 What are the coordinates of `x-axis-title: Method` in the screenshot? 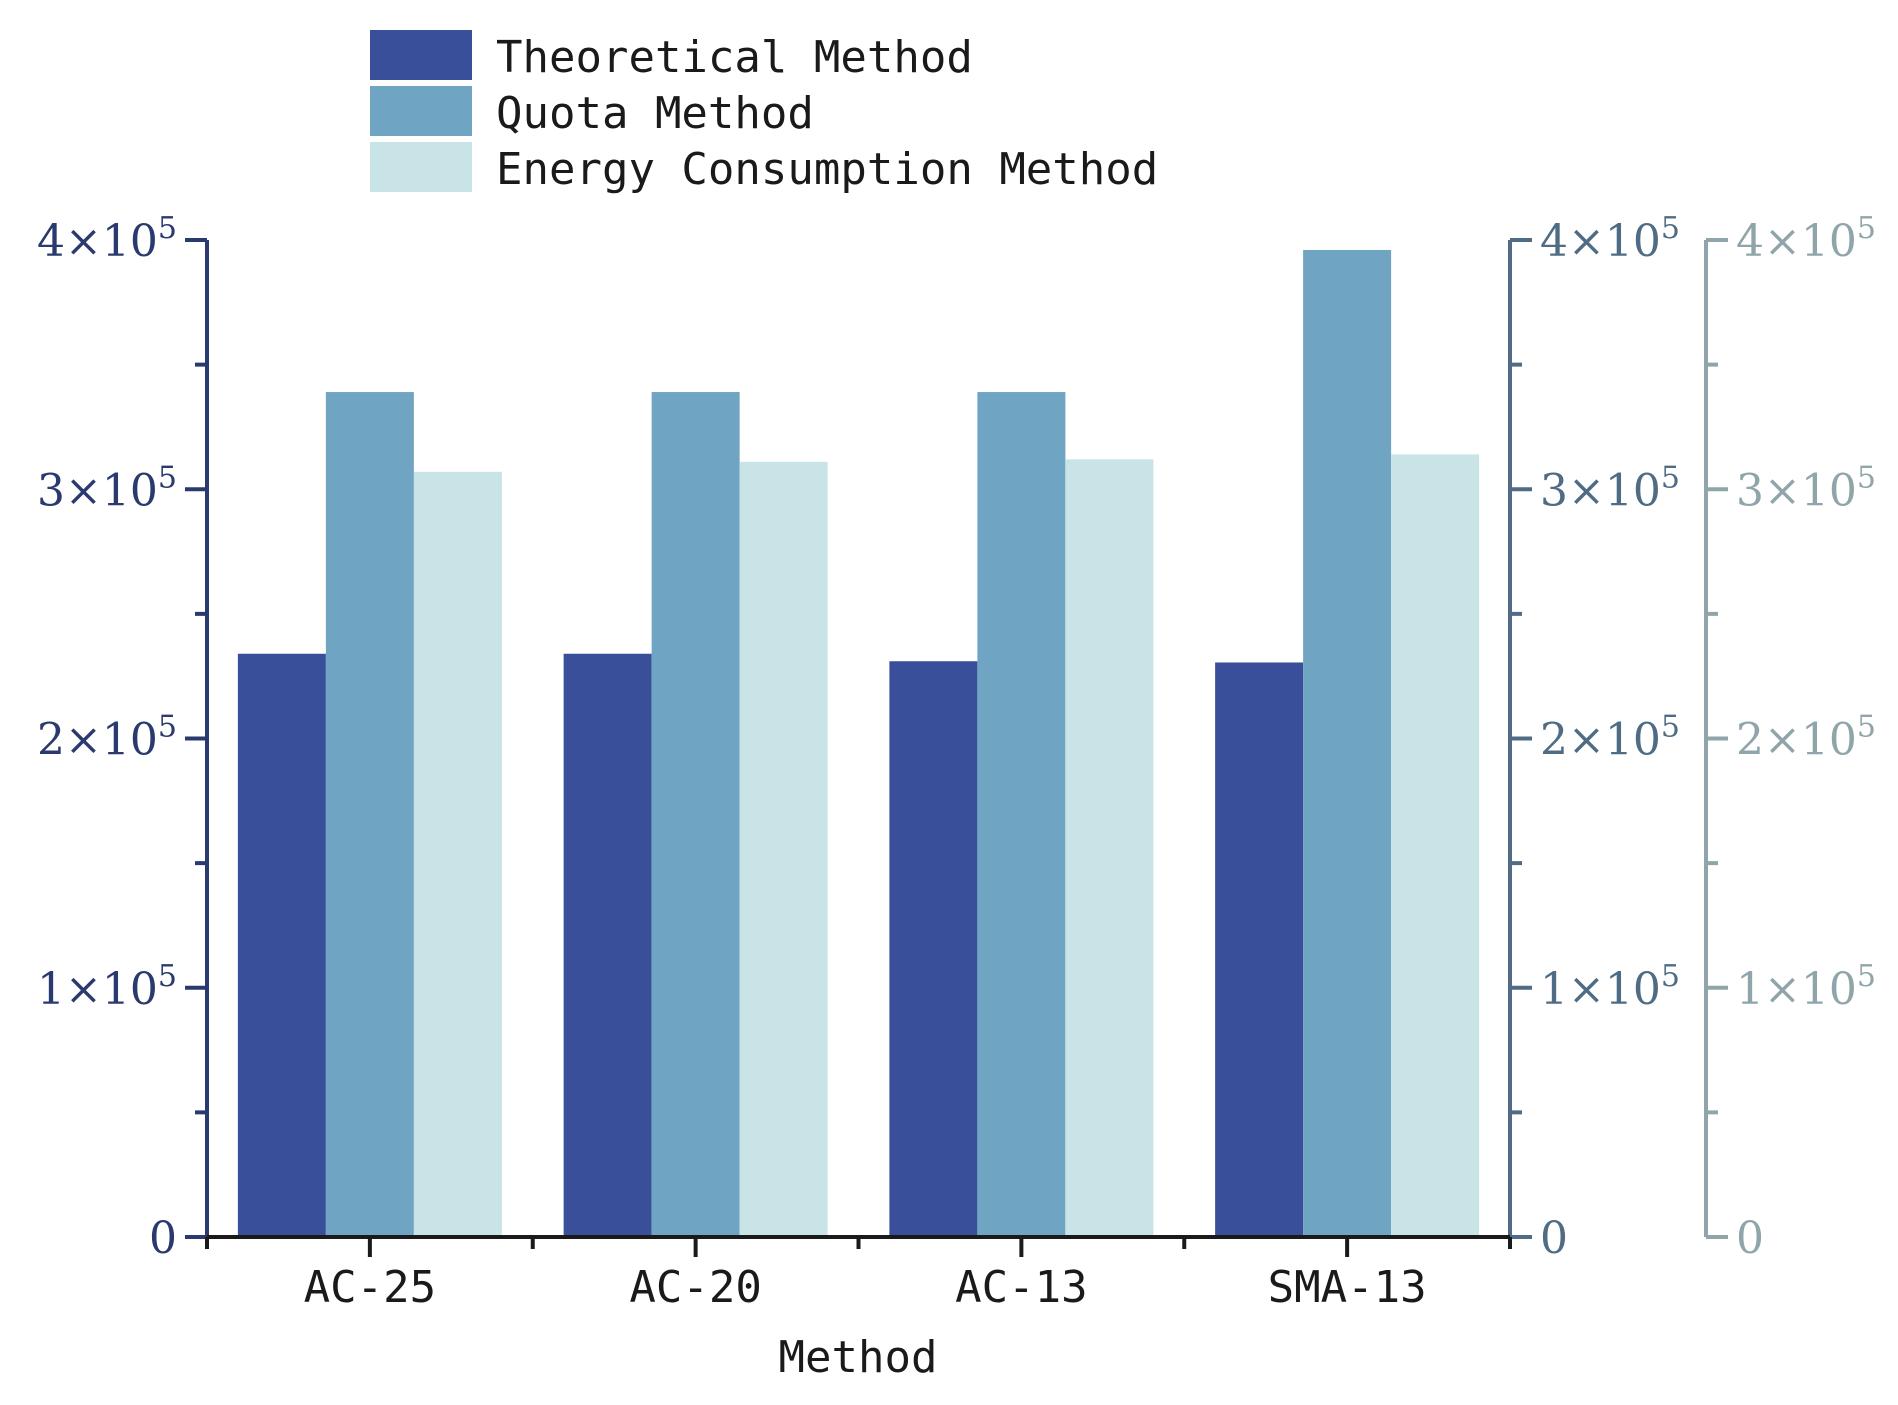 It's located at (858, 1357).